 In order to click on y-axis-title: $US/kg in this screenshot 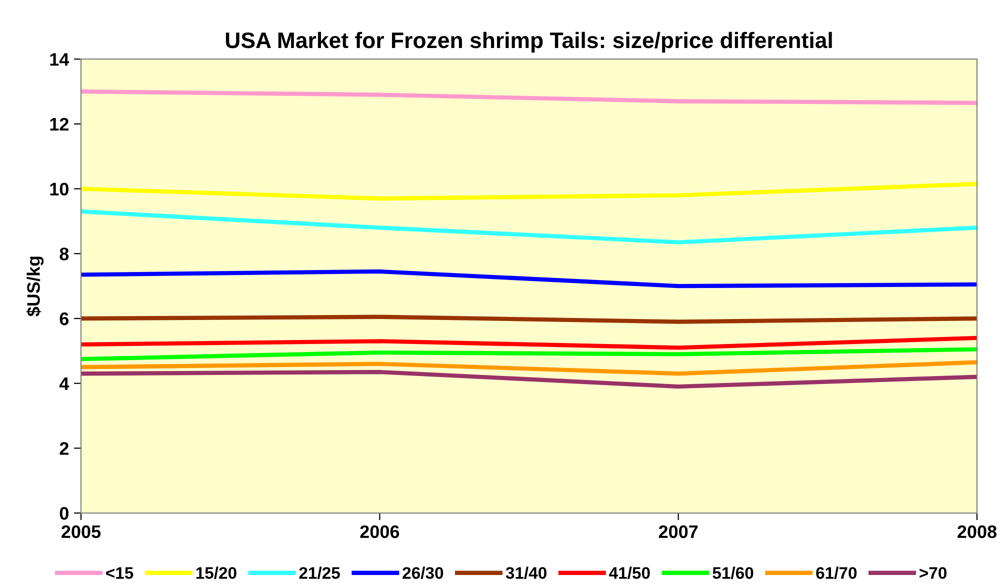, I will do `click(35, 286)`.